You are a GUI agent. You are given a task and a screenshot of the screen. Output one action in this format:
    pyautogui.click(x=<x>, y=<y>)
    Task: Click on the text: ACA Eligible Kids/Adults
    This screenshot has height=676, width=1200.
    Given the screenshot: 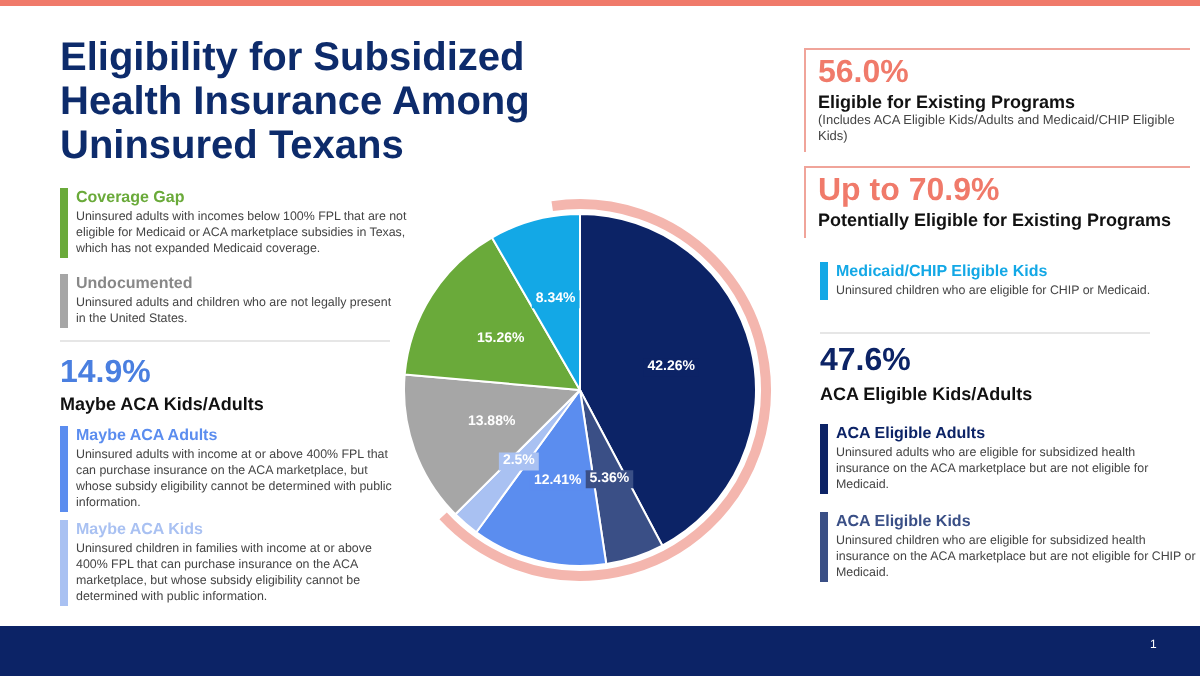 What is the action you would take?
    pyautogui.click(x=926, y=395)
    